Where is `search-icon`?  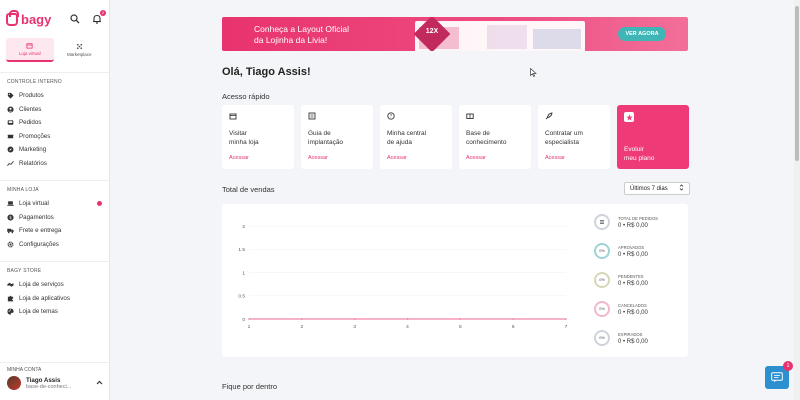 search-icon is located at coordinates (75, 19).